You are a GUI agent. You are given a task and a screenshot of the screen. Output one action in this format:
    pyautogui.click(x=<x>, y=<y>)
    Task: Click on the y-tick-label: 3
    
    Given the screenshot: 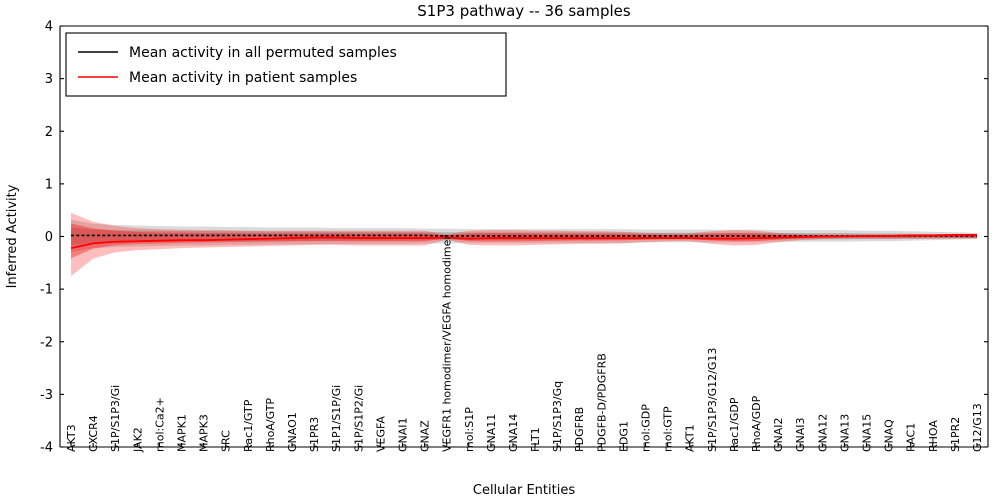 What is the action you would take?
    pyautogui.click(x=49, y=79)
    